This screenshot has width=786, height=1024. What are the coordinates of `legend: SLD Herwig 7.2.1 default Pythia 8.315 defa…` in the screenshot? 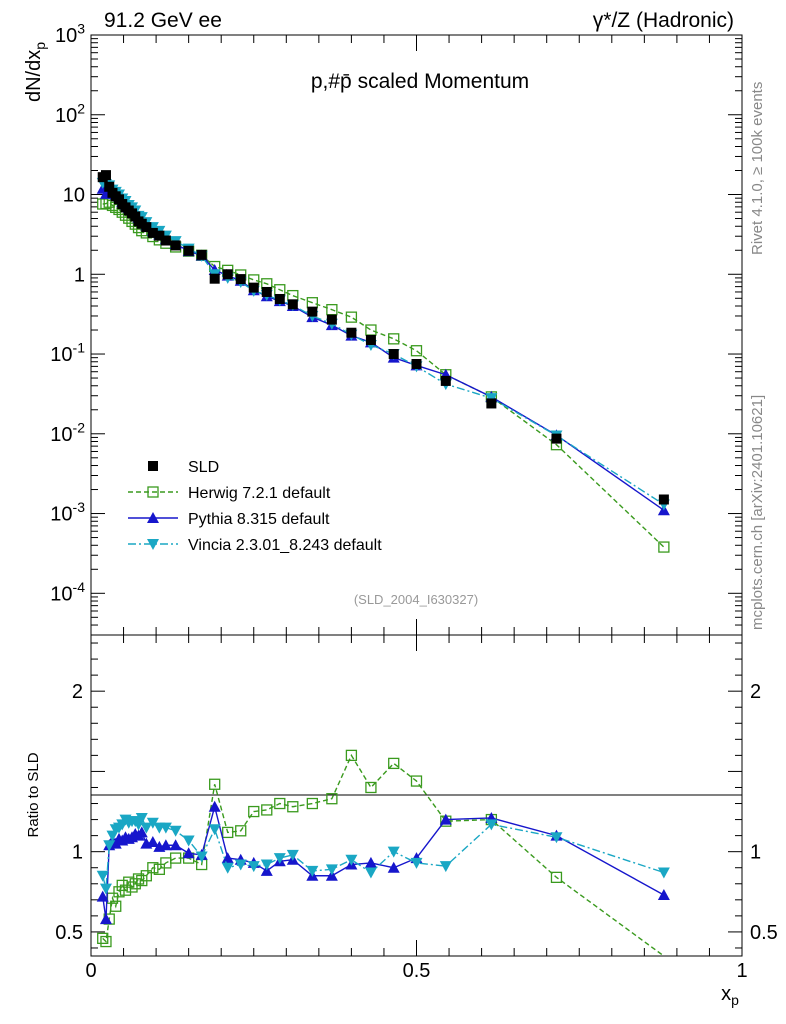 It's located at (255, 506).